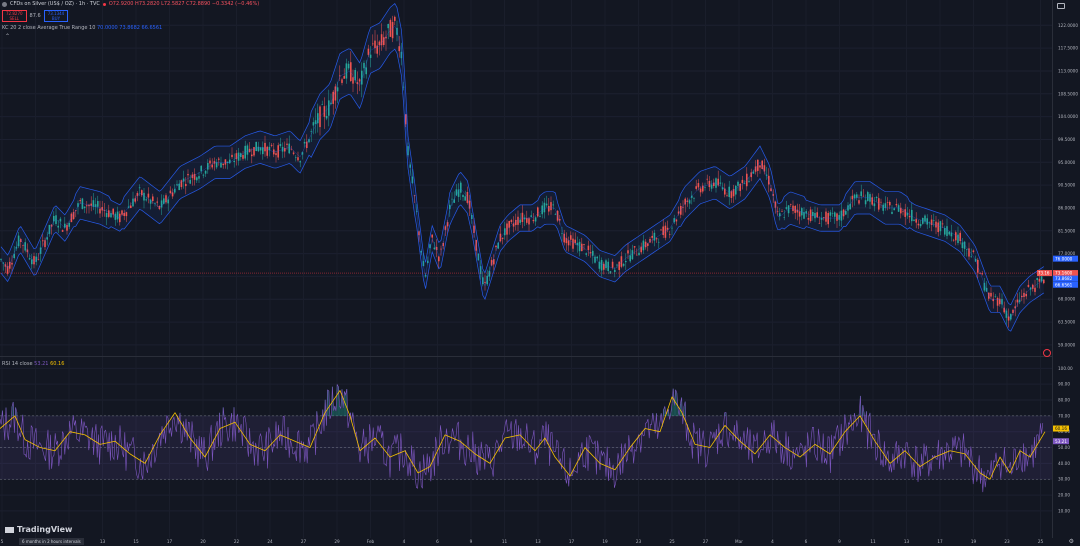  Describe the element at coordinates (471, 541) in the screenshot. I see `time-tick-label: 9` at that location.